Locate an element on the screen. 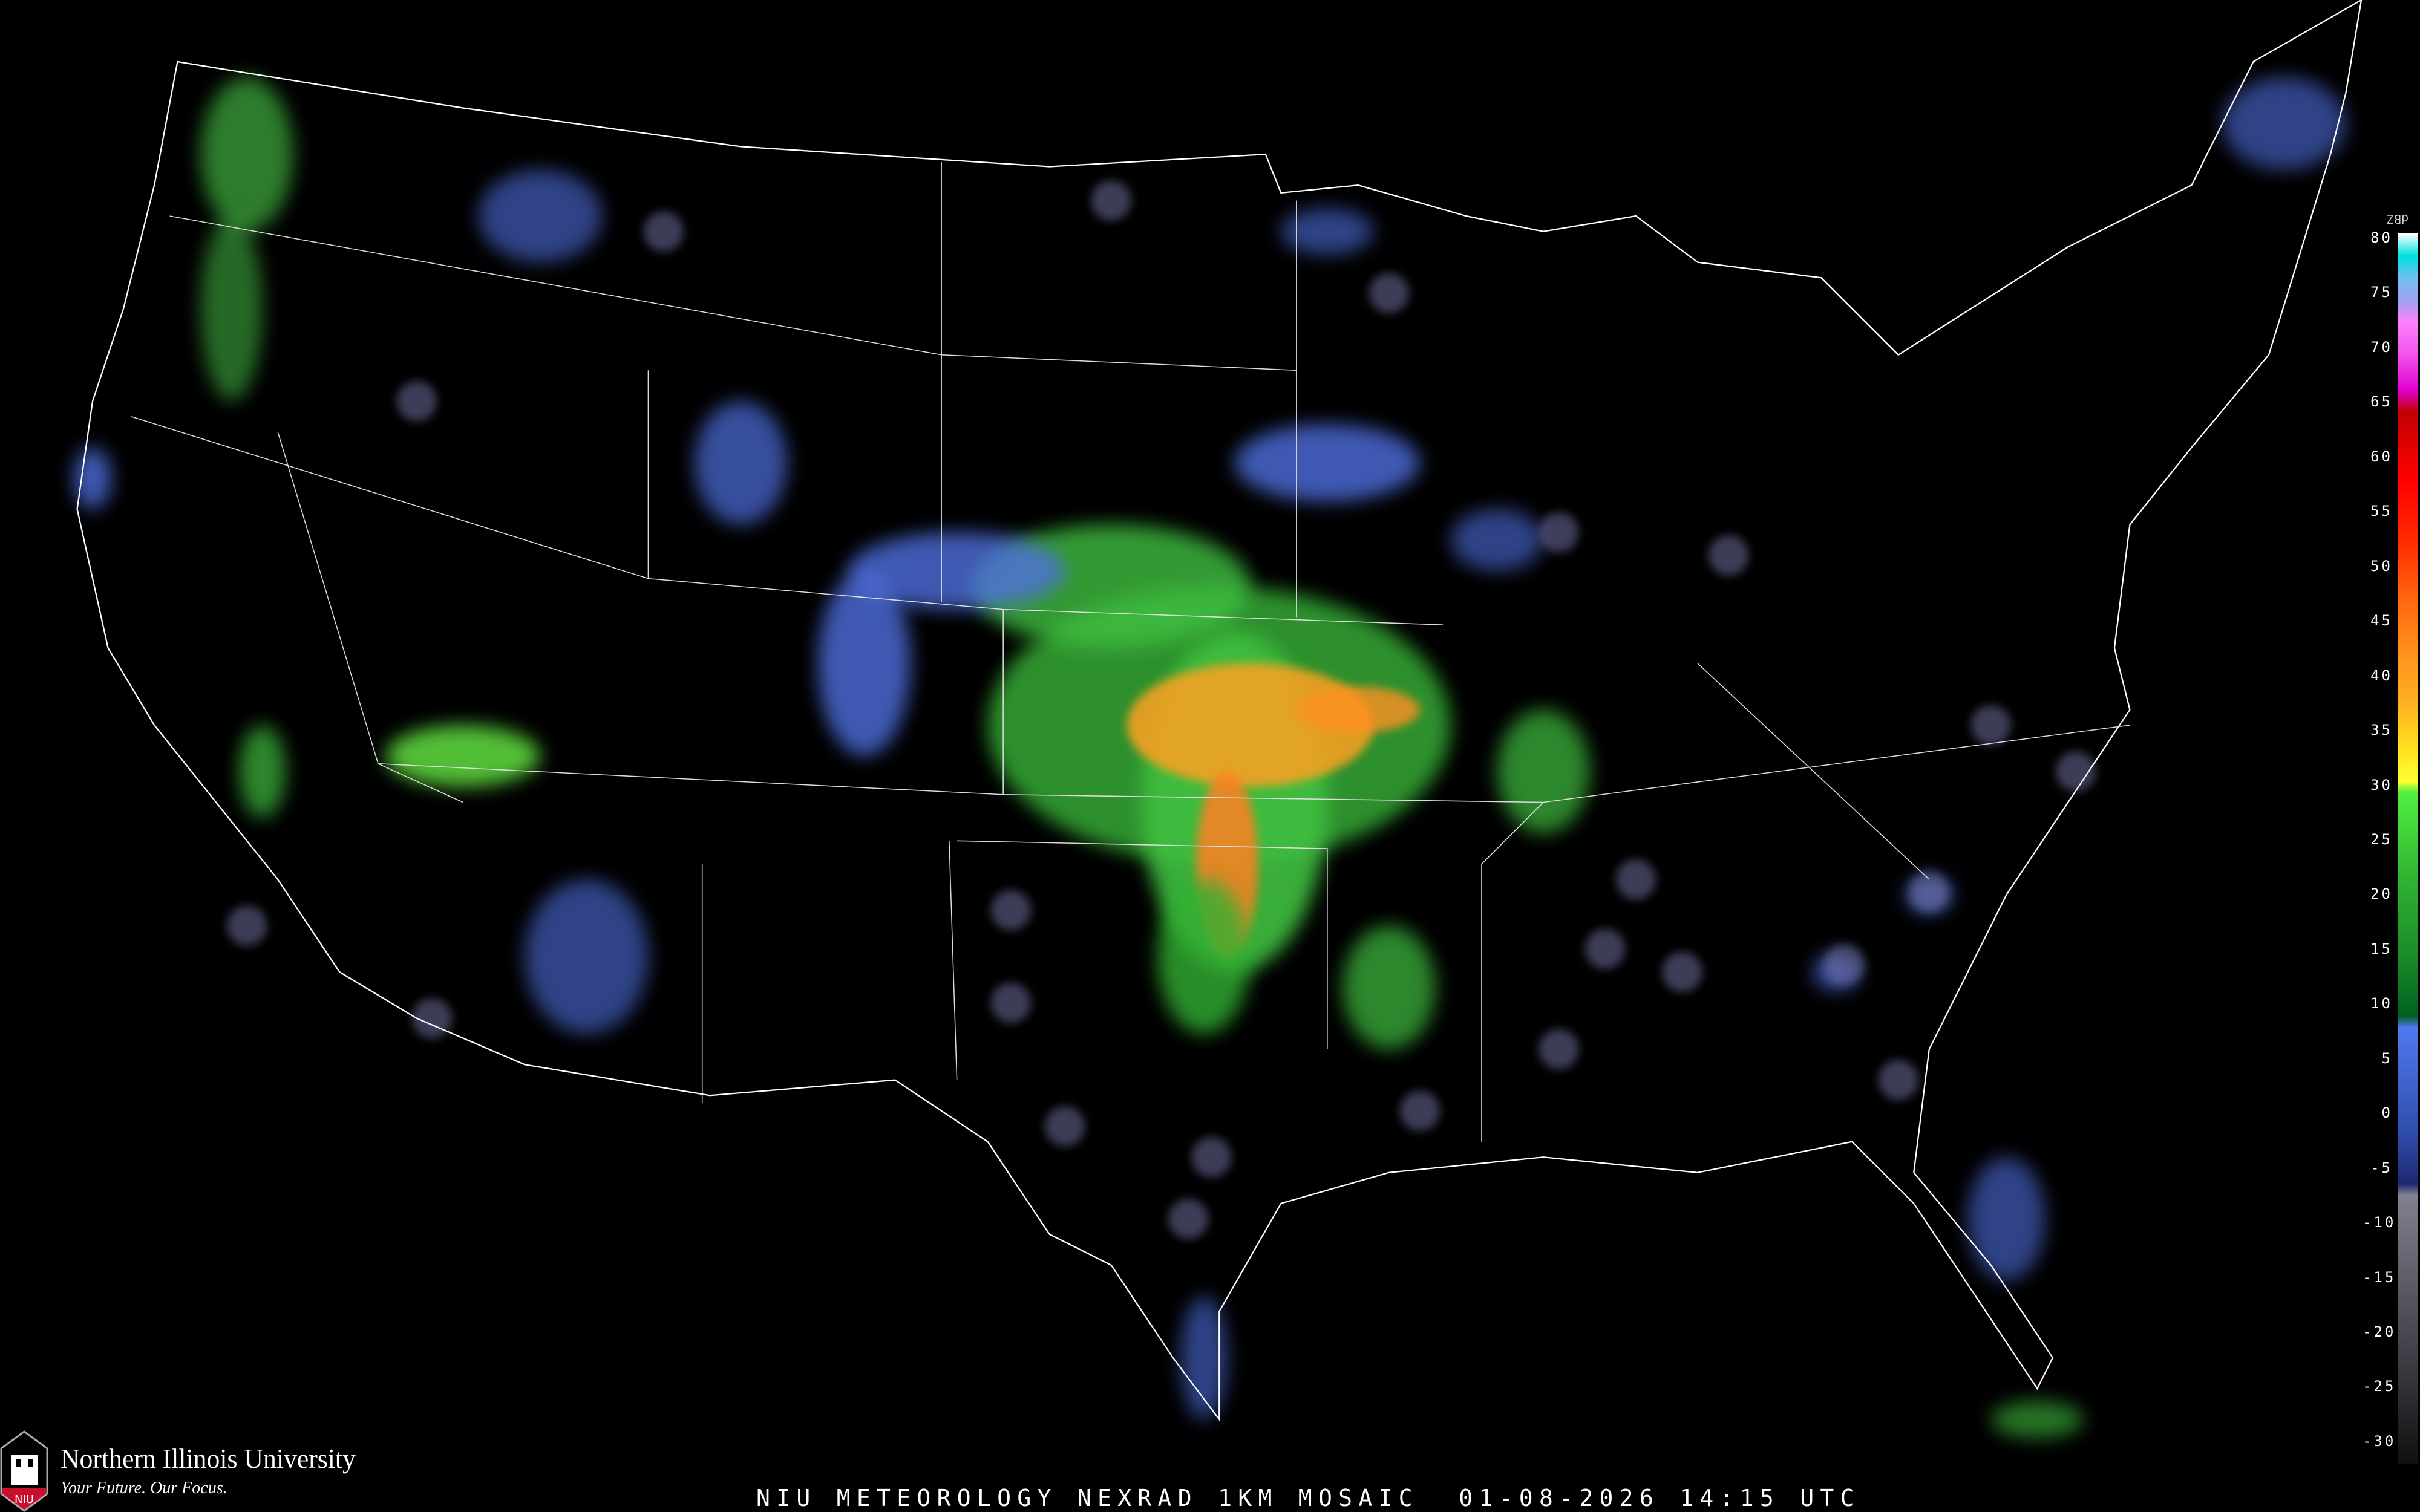 The width and height of the screenshot is (2420, 1512). niu-tagline: Your Future. Our Focus. is located at coordinates (143, 1488).